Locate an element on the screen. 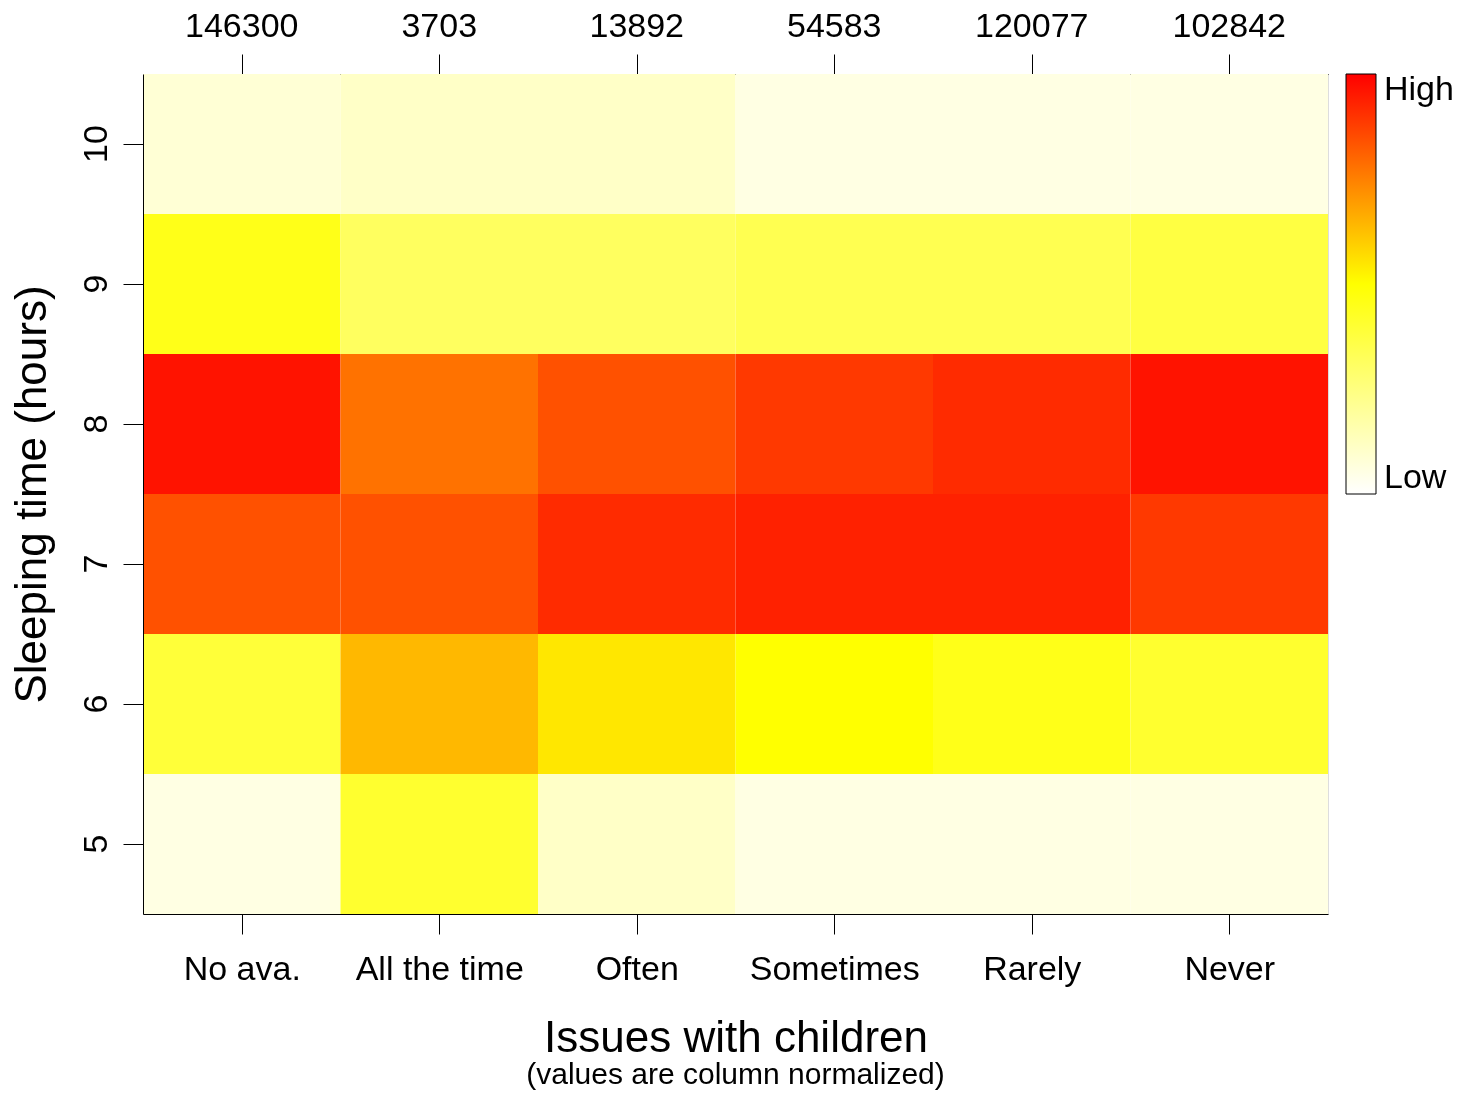 This screenshot has height=1118, width=1484. color-bar-label: Low is located at coordinates (1415, 476).